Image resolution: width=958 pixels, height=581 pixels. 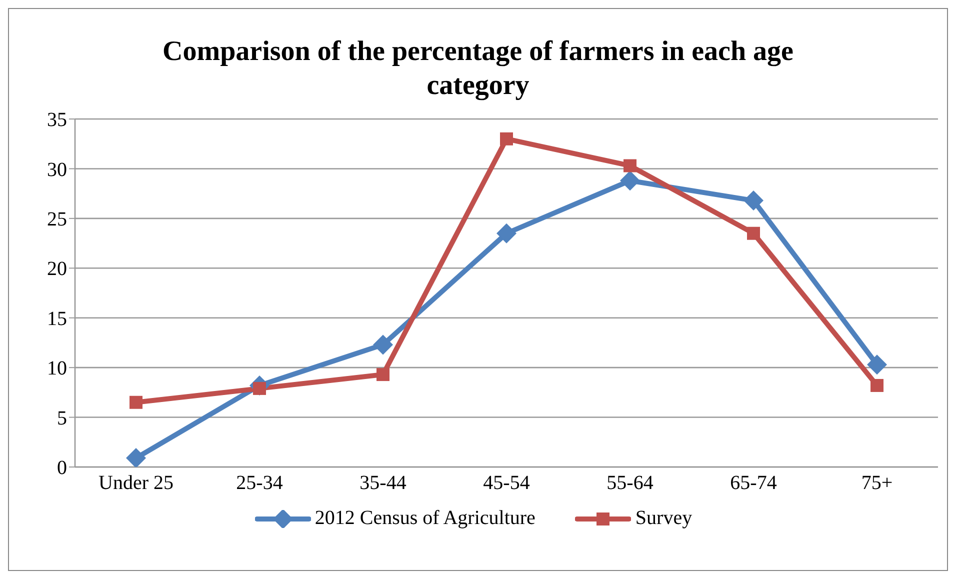 What do you see at coordinates (630, 483) in the screenshot?
I see `x-tick-label: 55-64` at bounding box center [630, 483].